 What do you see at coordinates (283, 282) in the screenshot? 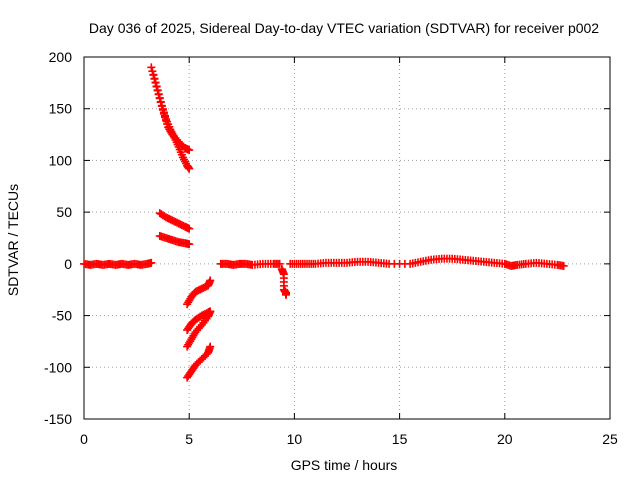
I see `series-dip-9p5` at bounding box center [283, 282].